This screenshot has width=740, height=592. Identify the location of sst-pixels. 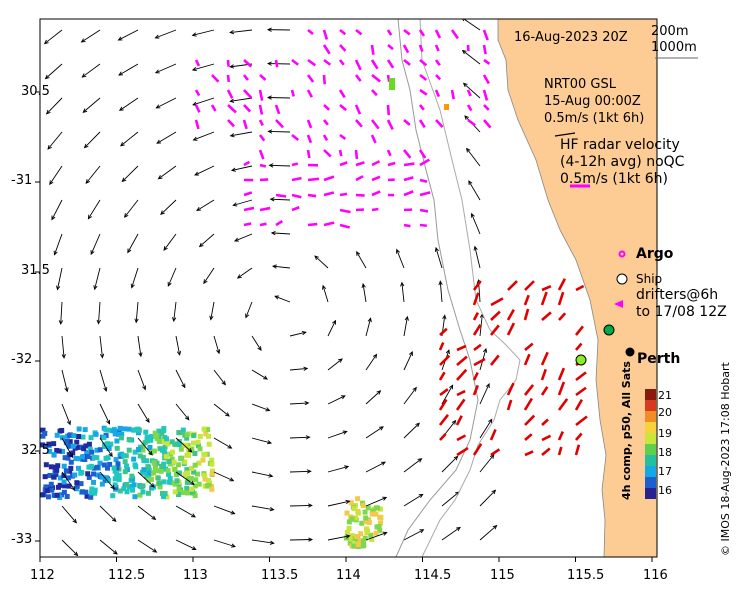
(212, 487).